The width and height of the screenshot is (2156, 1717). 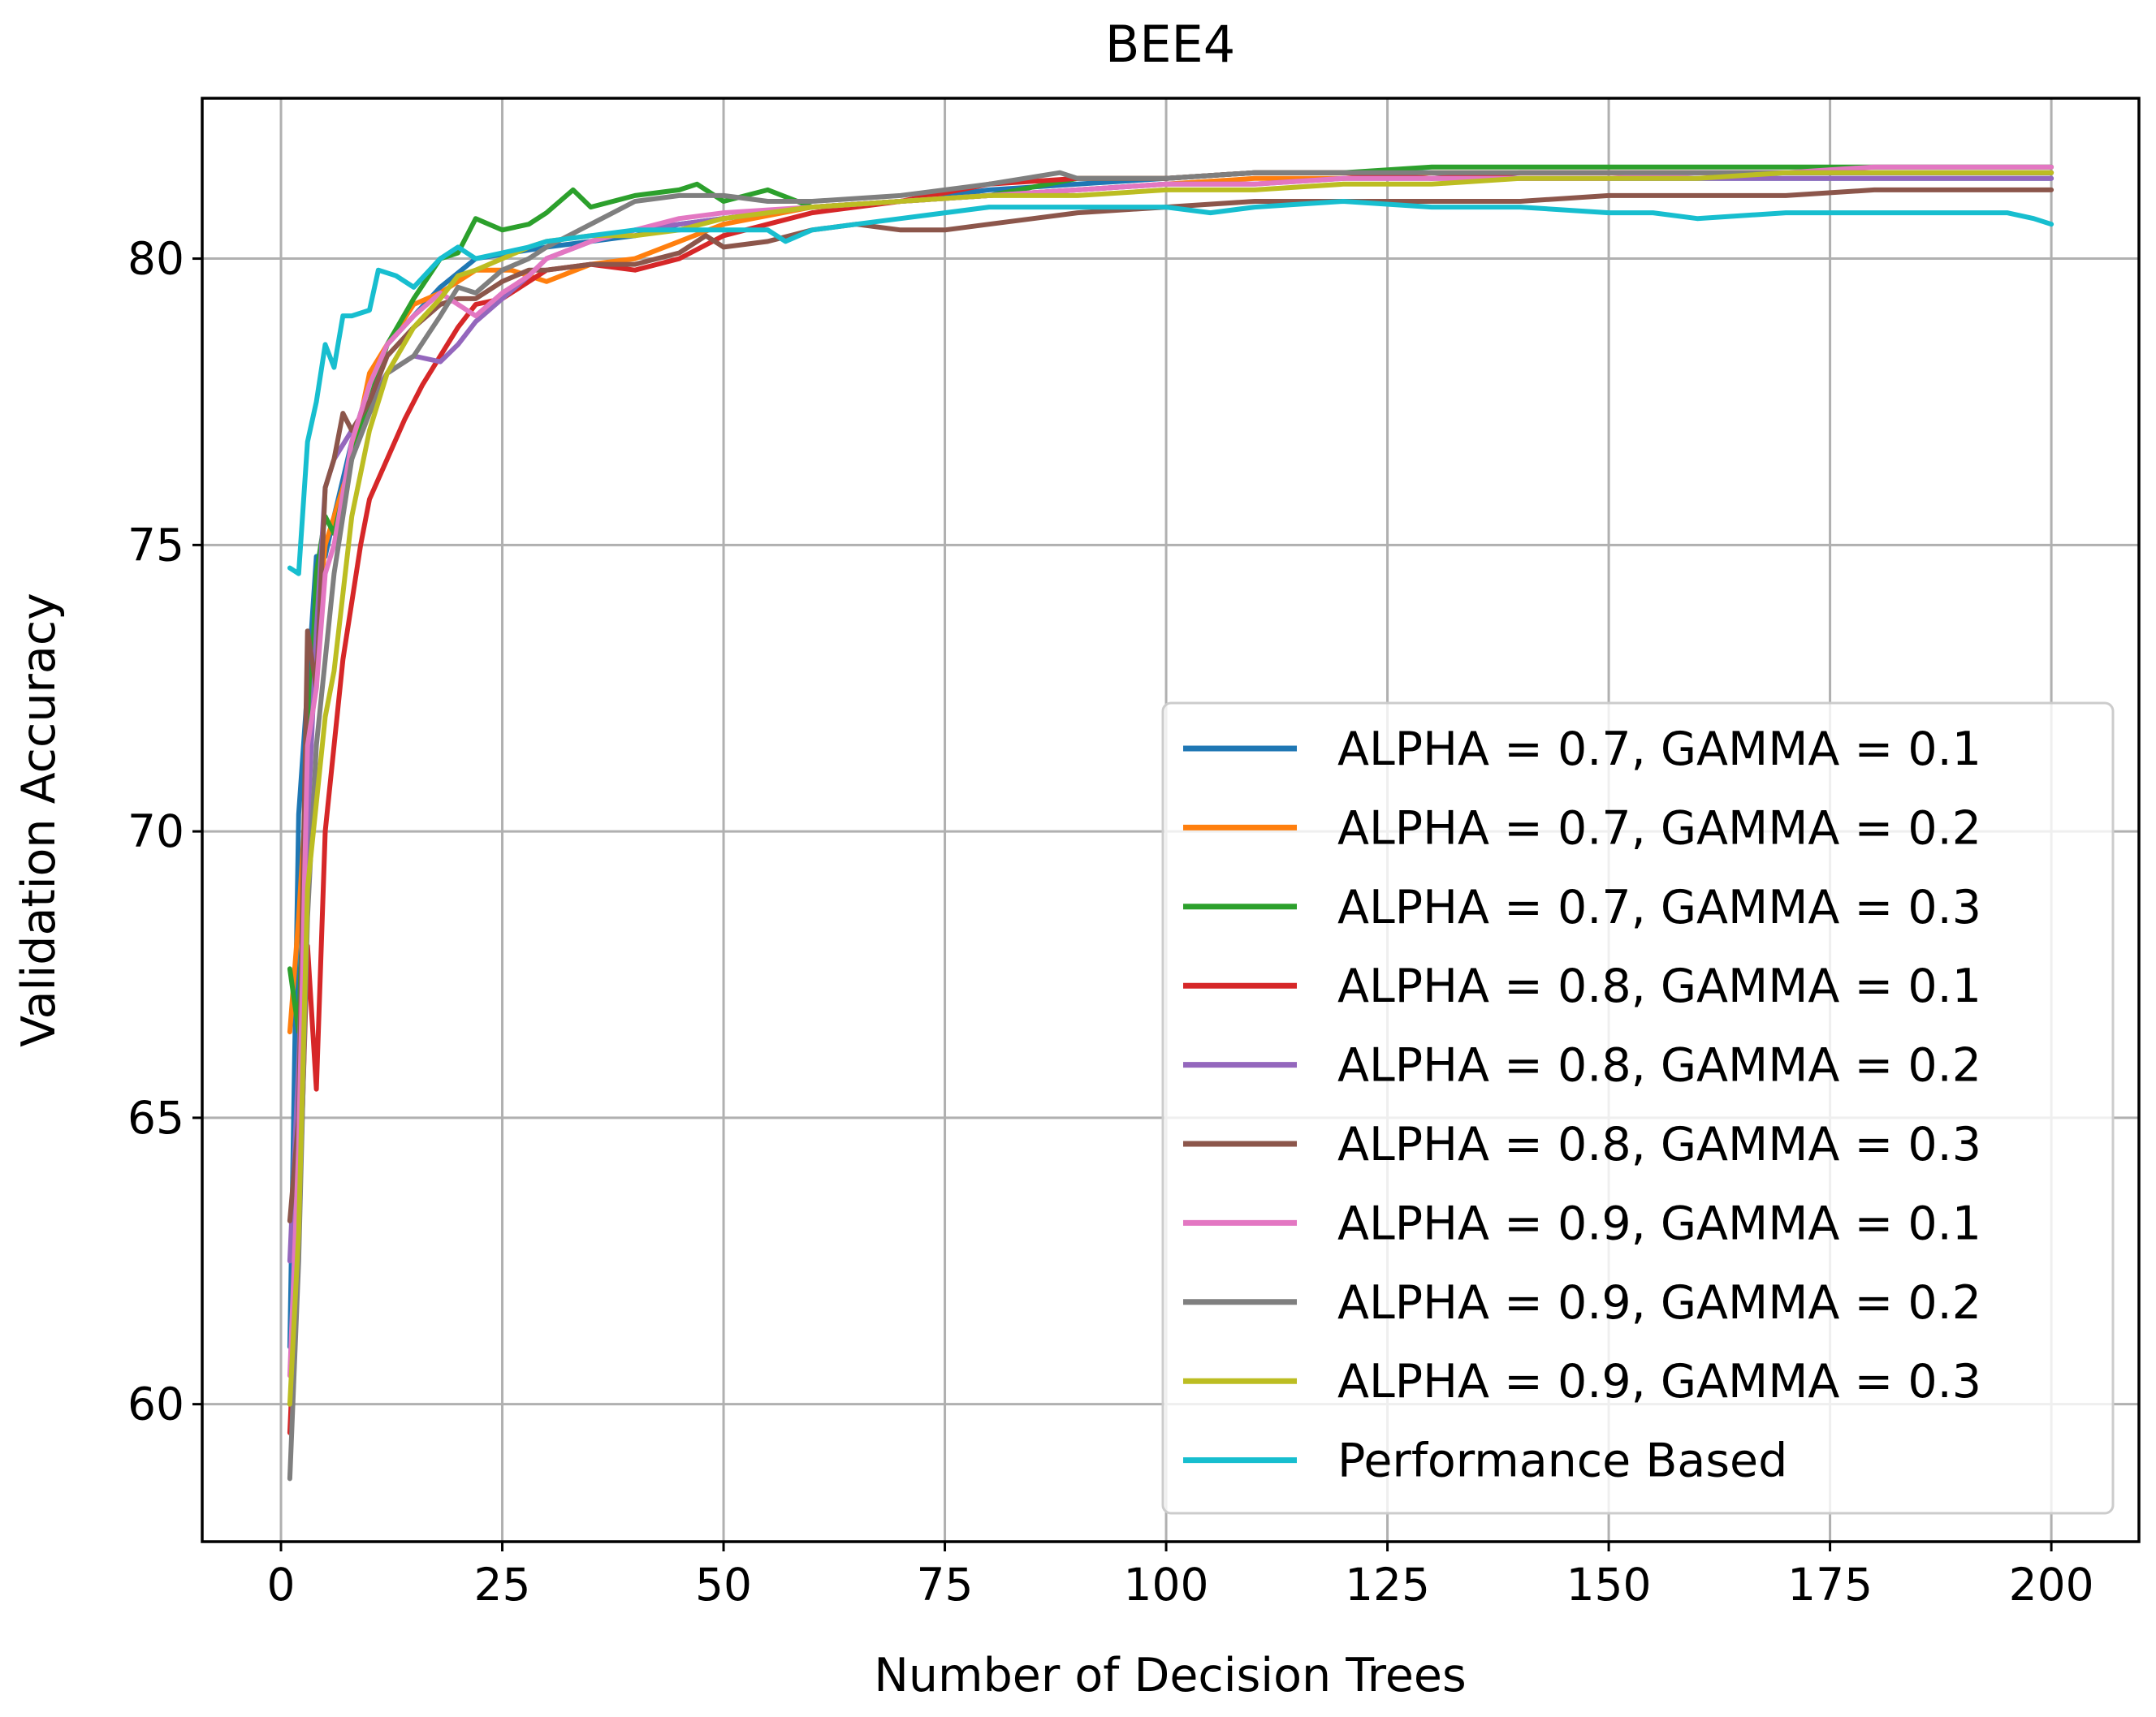 What do you see at coordinates (281, 1585) in the screenshot?
I see `x-tick-label: 0` at bounding box center [281, 1585].